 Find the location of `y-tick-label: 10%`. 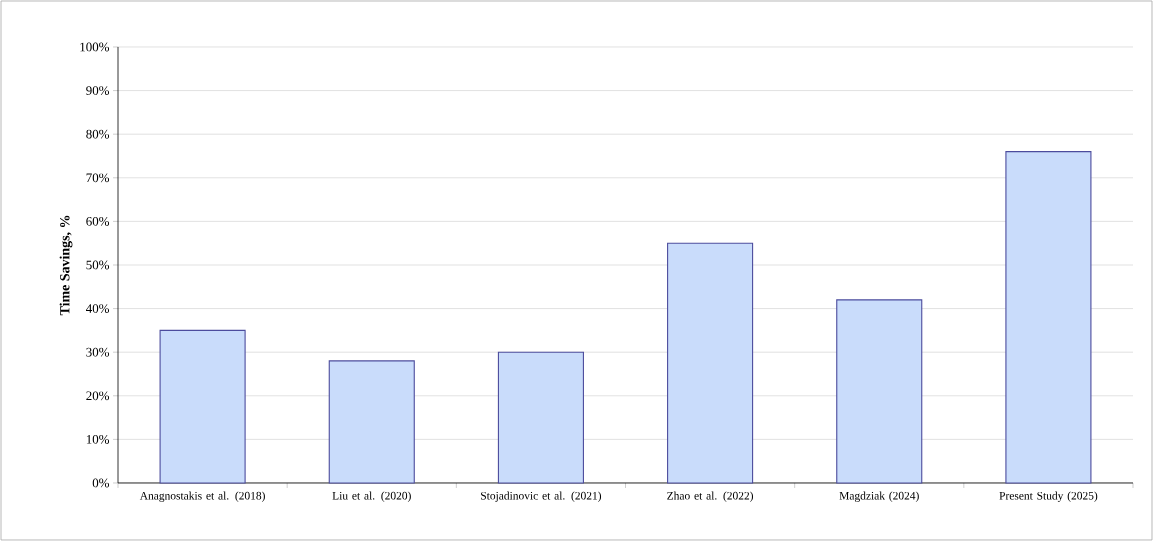

y-tick-label: 10% is located at coordinates (98, 439).